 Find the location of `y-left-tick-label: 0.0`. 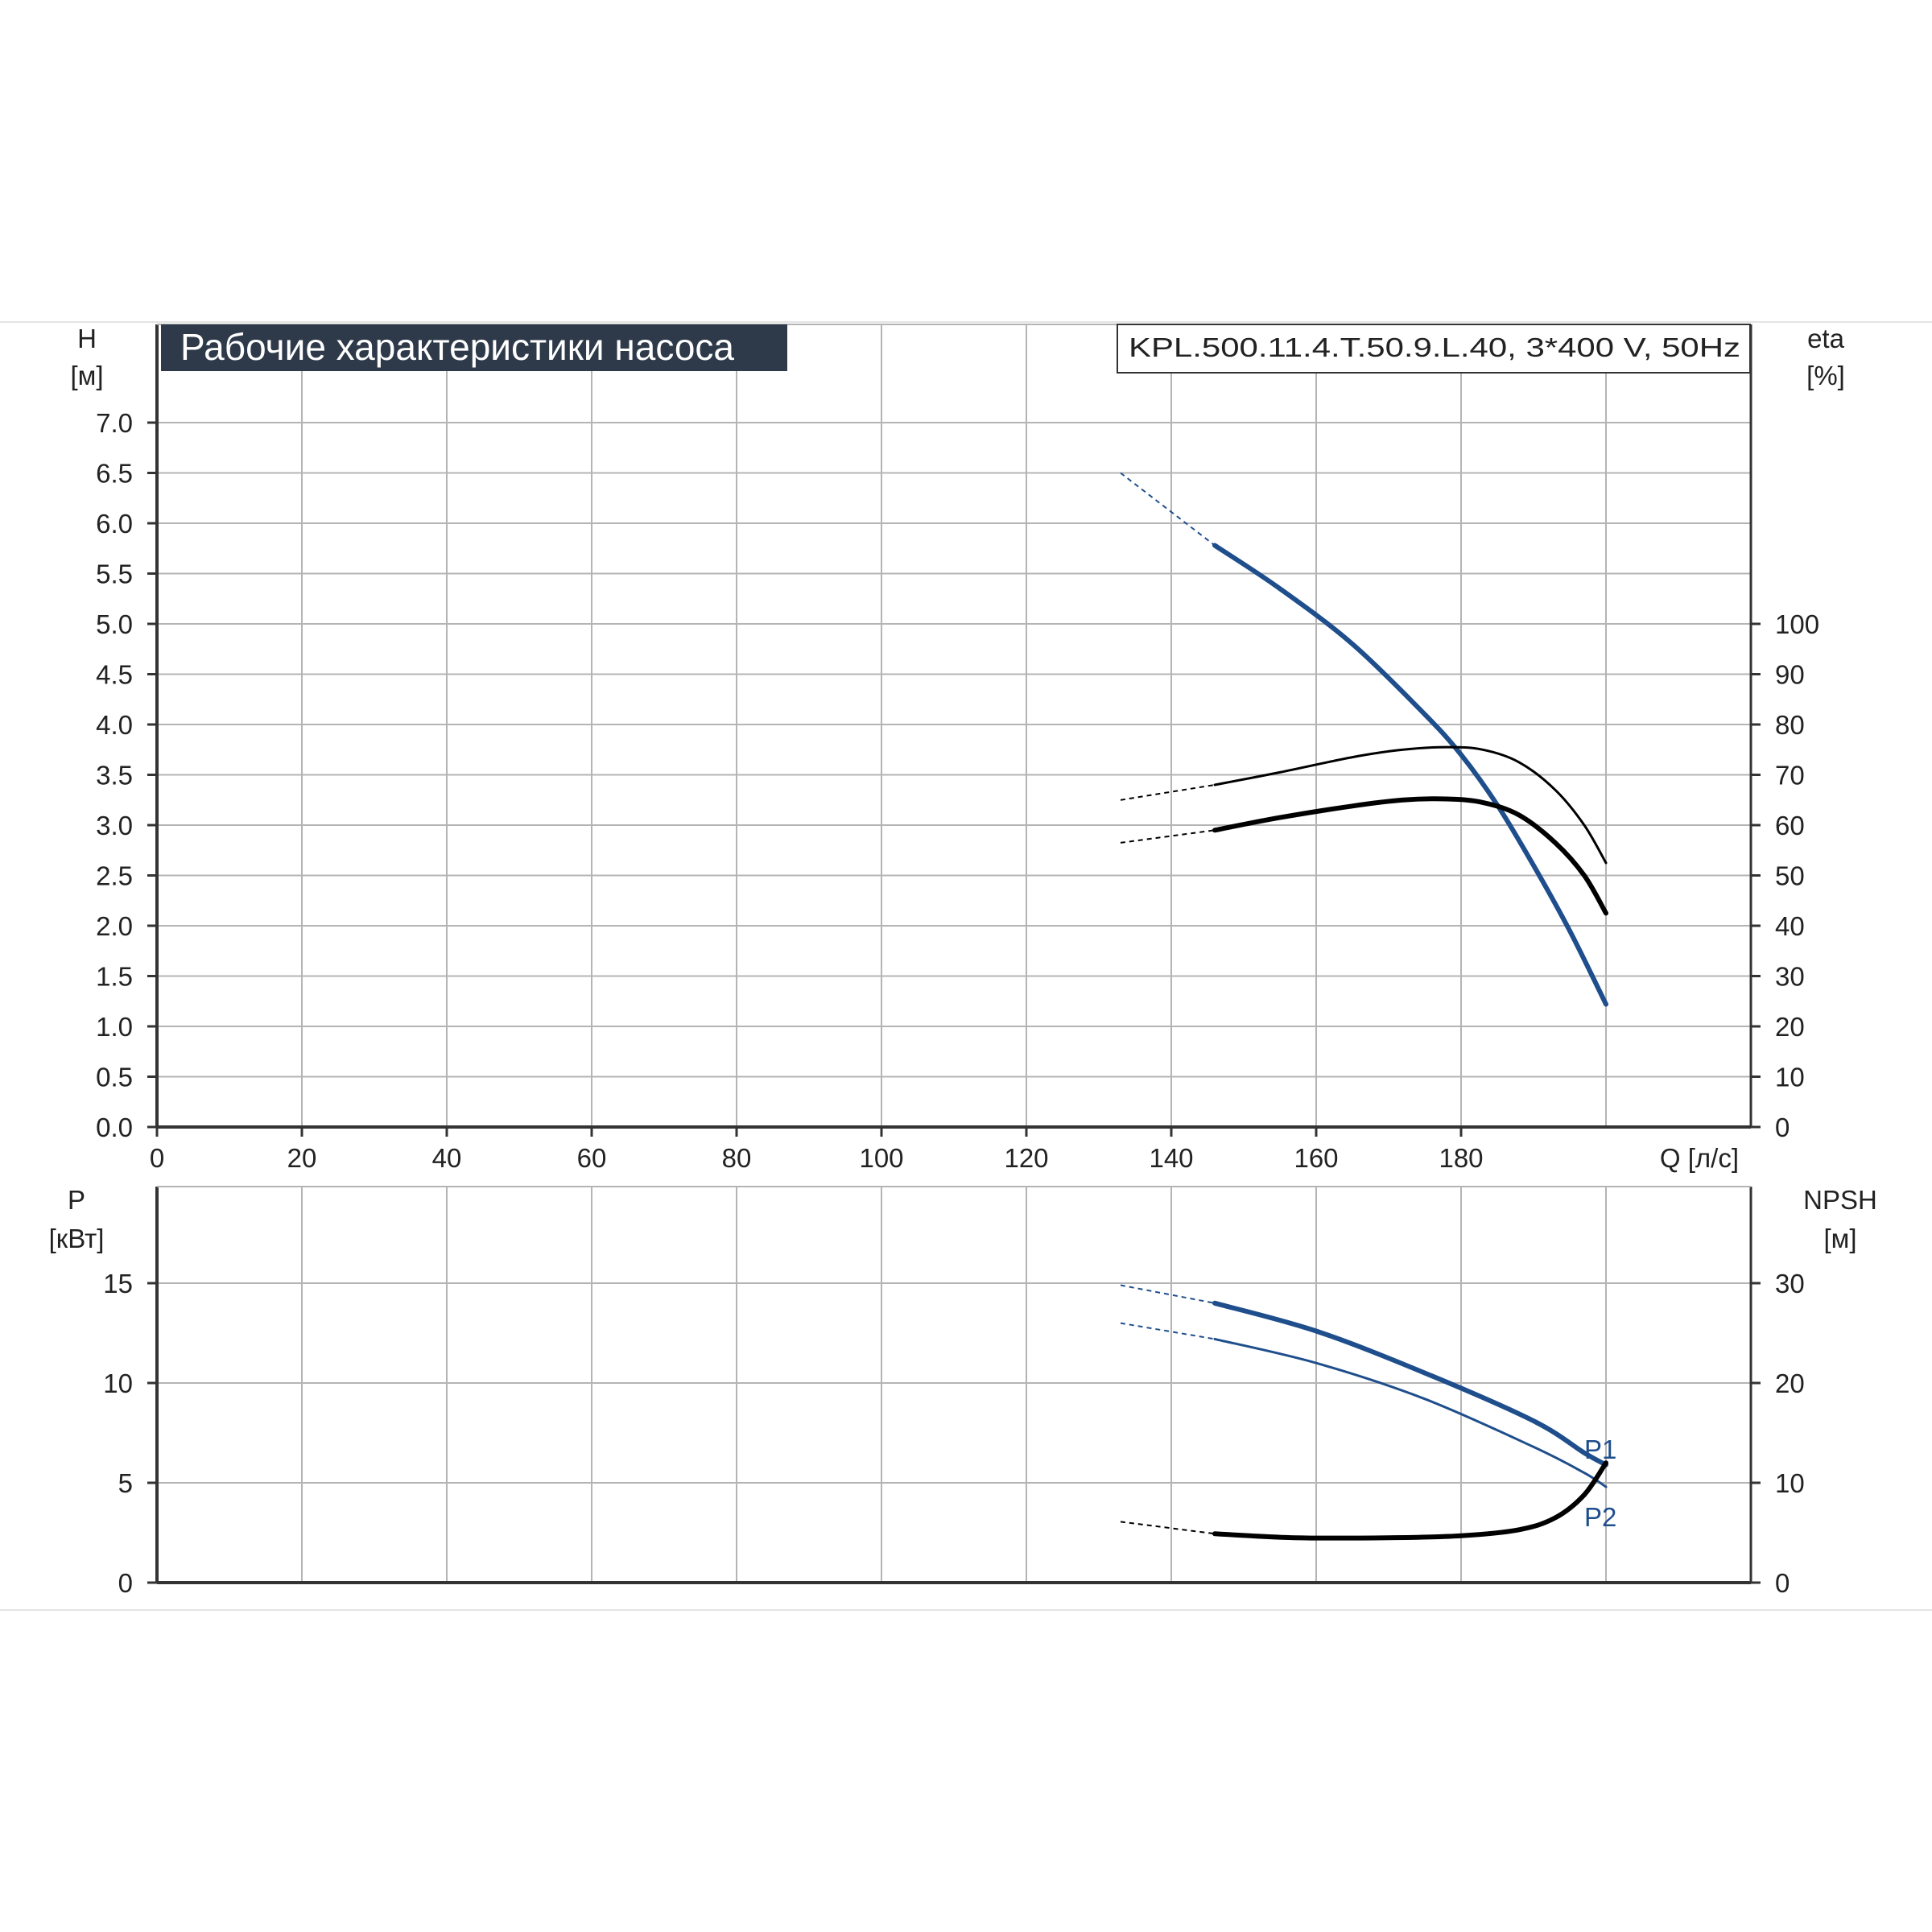

y-left-tick-label: 0.0 is located at coordinates (114, 1127).